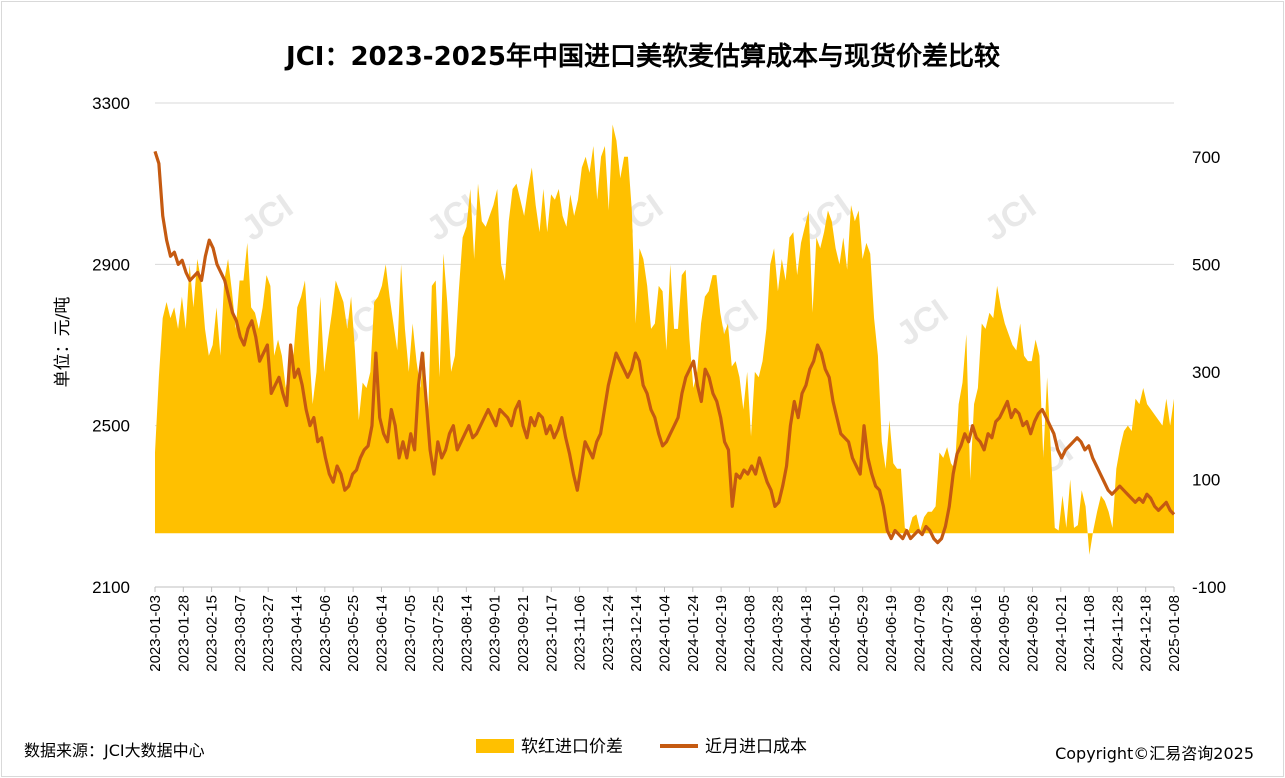 This screenshot has height=778, width=1285. What do you see at coordinates (693, 633) in the screenshot?
I see `x-tick-label: 2024-01-24` at bounding box center [693, 633].